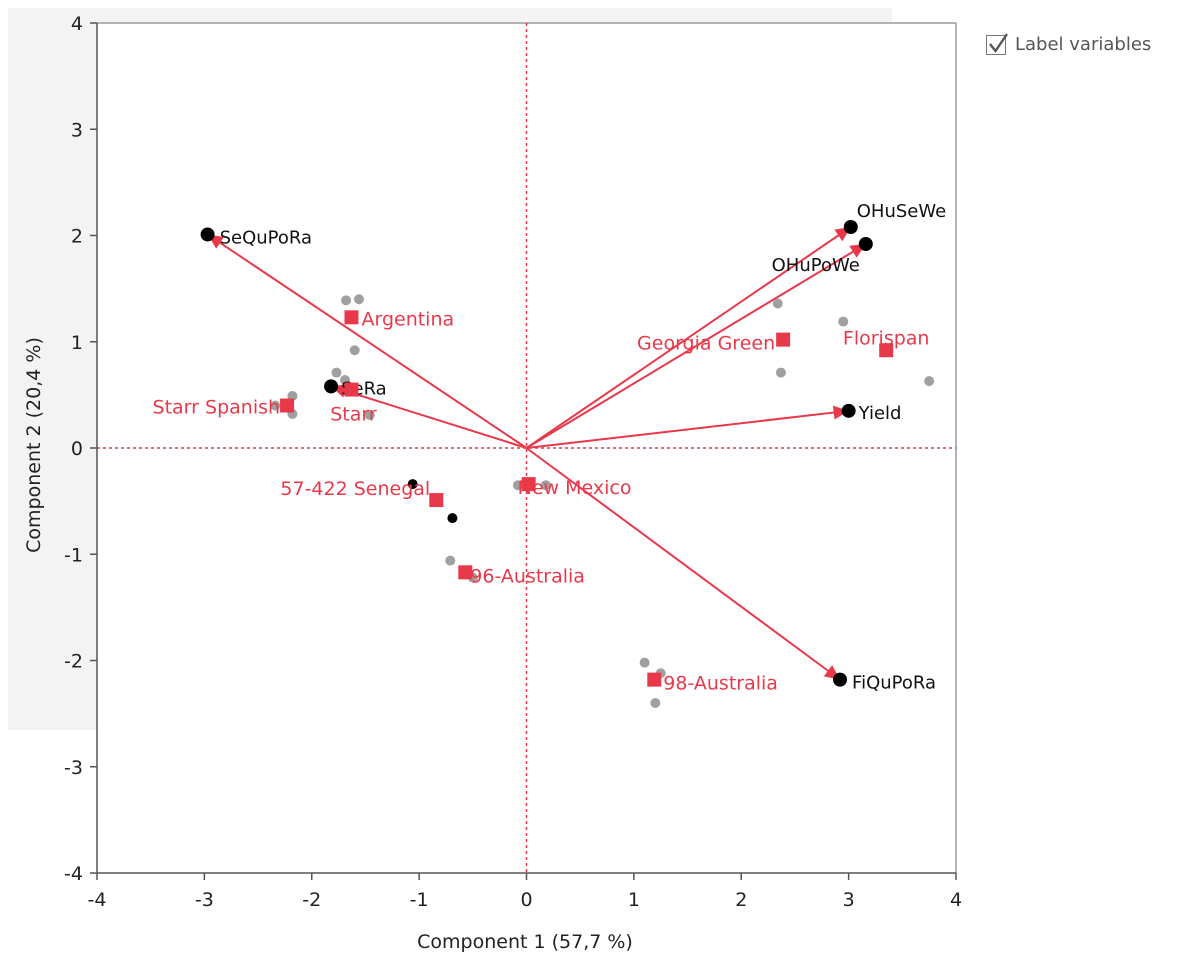 The image size is (1187, 955). What do you see at coordinates (1083, 44) in the screenshot?
I see `label-variables-label: Label variables` at bounding box center [1083, 44].